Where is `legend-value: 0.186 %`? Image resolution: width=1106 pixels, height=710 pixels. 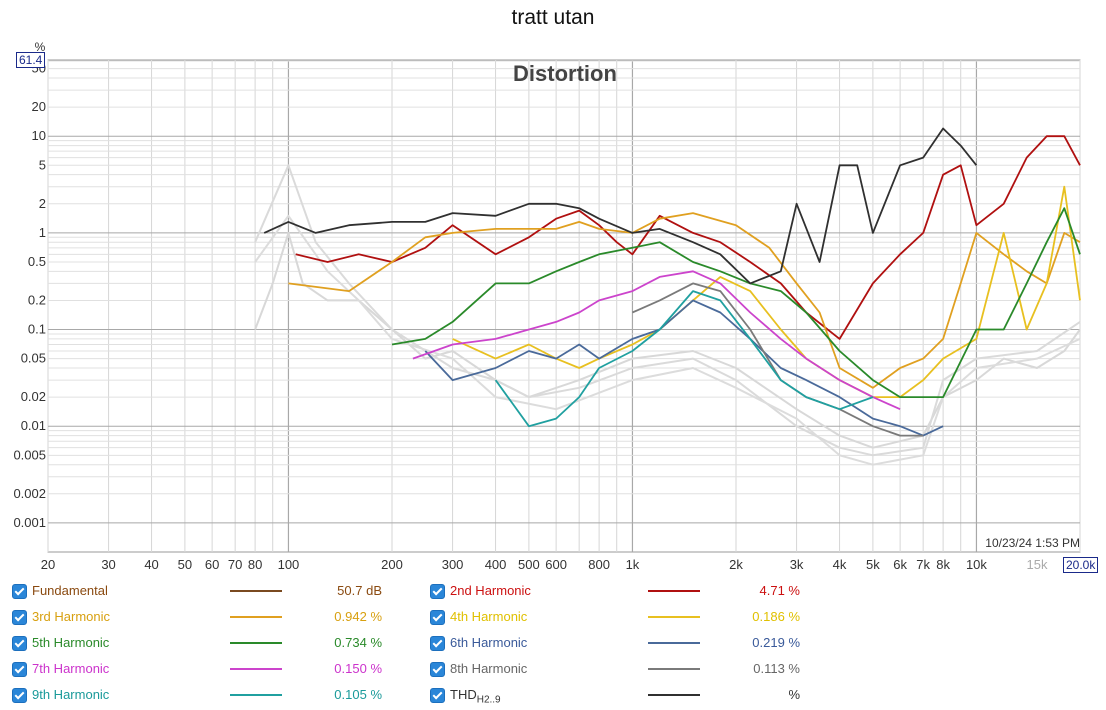
legend-value: 0.186 % is located at coordinates (776, 616).